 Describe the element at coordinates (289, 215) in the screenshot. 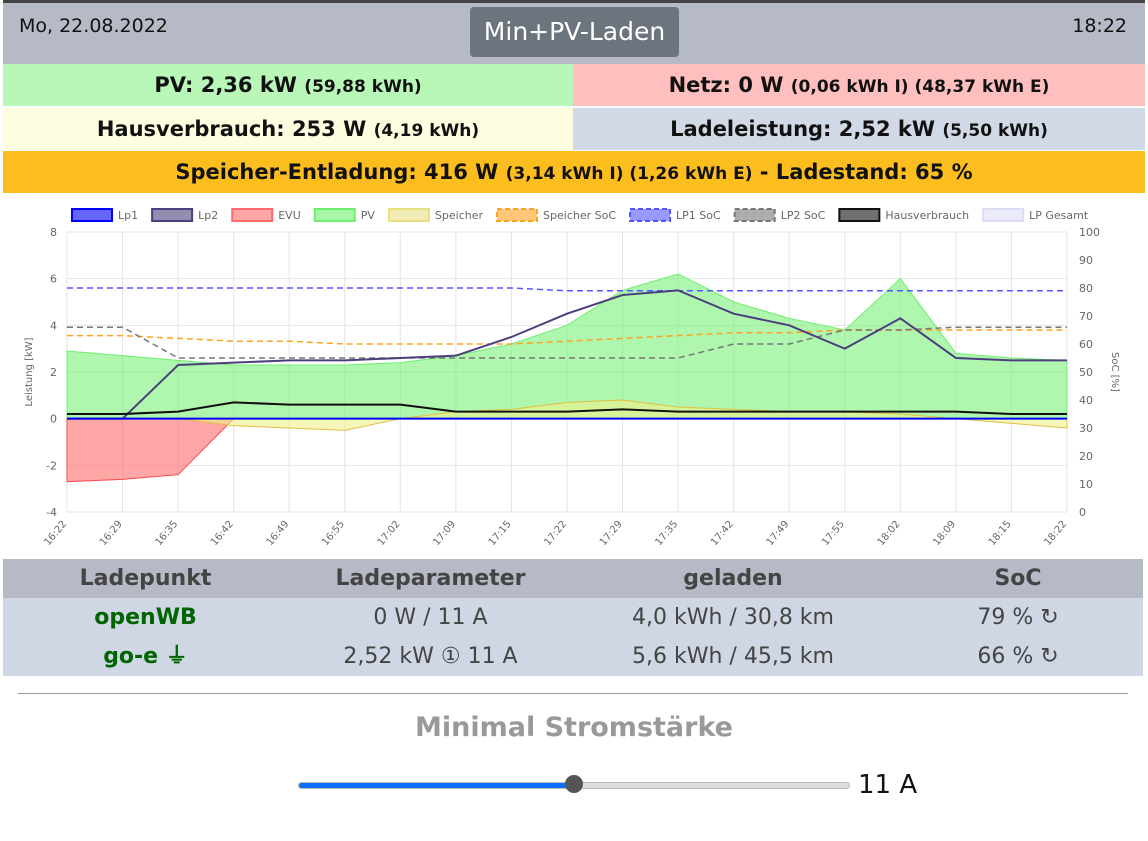

I see `legend-label: EVU` at that location.